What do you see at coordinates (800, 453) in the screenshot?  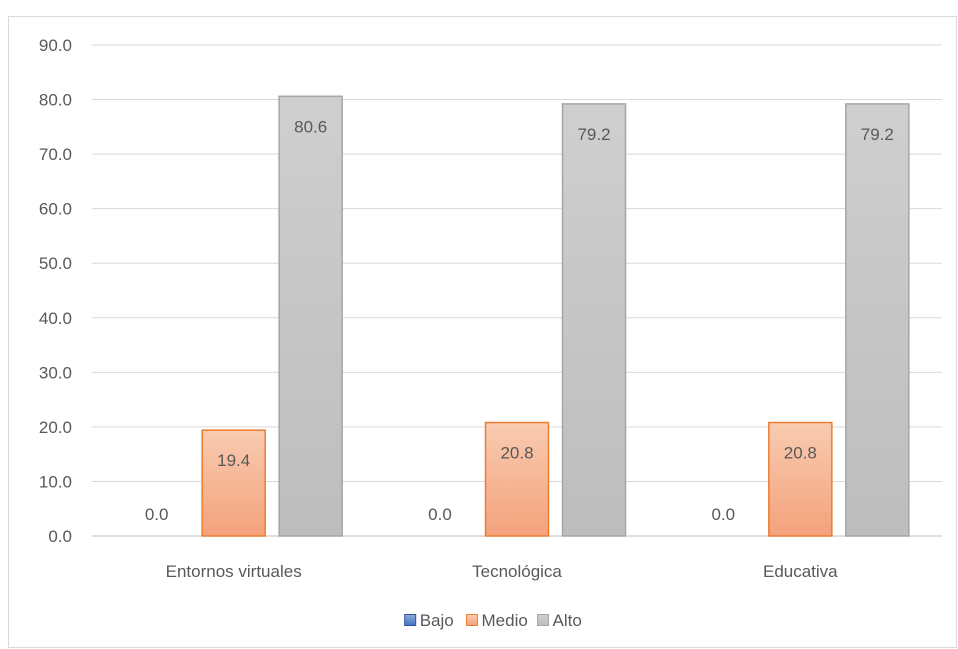 I see `data-label-medio-educativa: 20.8` at bounding box center [800, 453].